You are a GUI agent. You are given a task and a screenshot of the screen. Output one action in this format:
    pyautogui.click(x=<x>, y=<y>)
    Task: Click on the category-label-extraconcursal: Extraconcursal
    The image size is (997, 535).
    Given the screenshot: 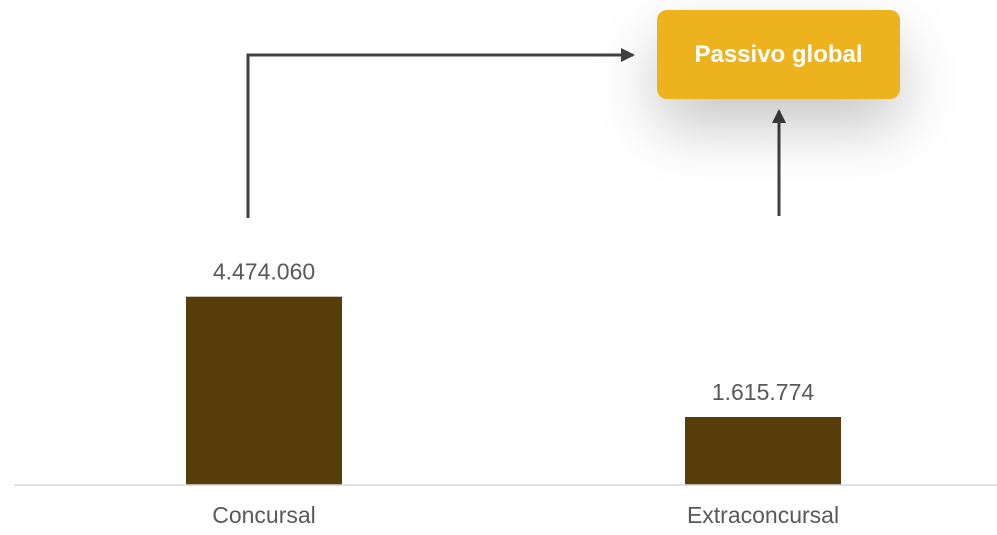 What is the action you would take?
    pyautogui.click(x=763, y=515)
    